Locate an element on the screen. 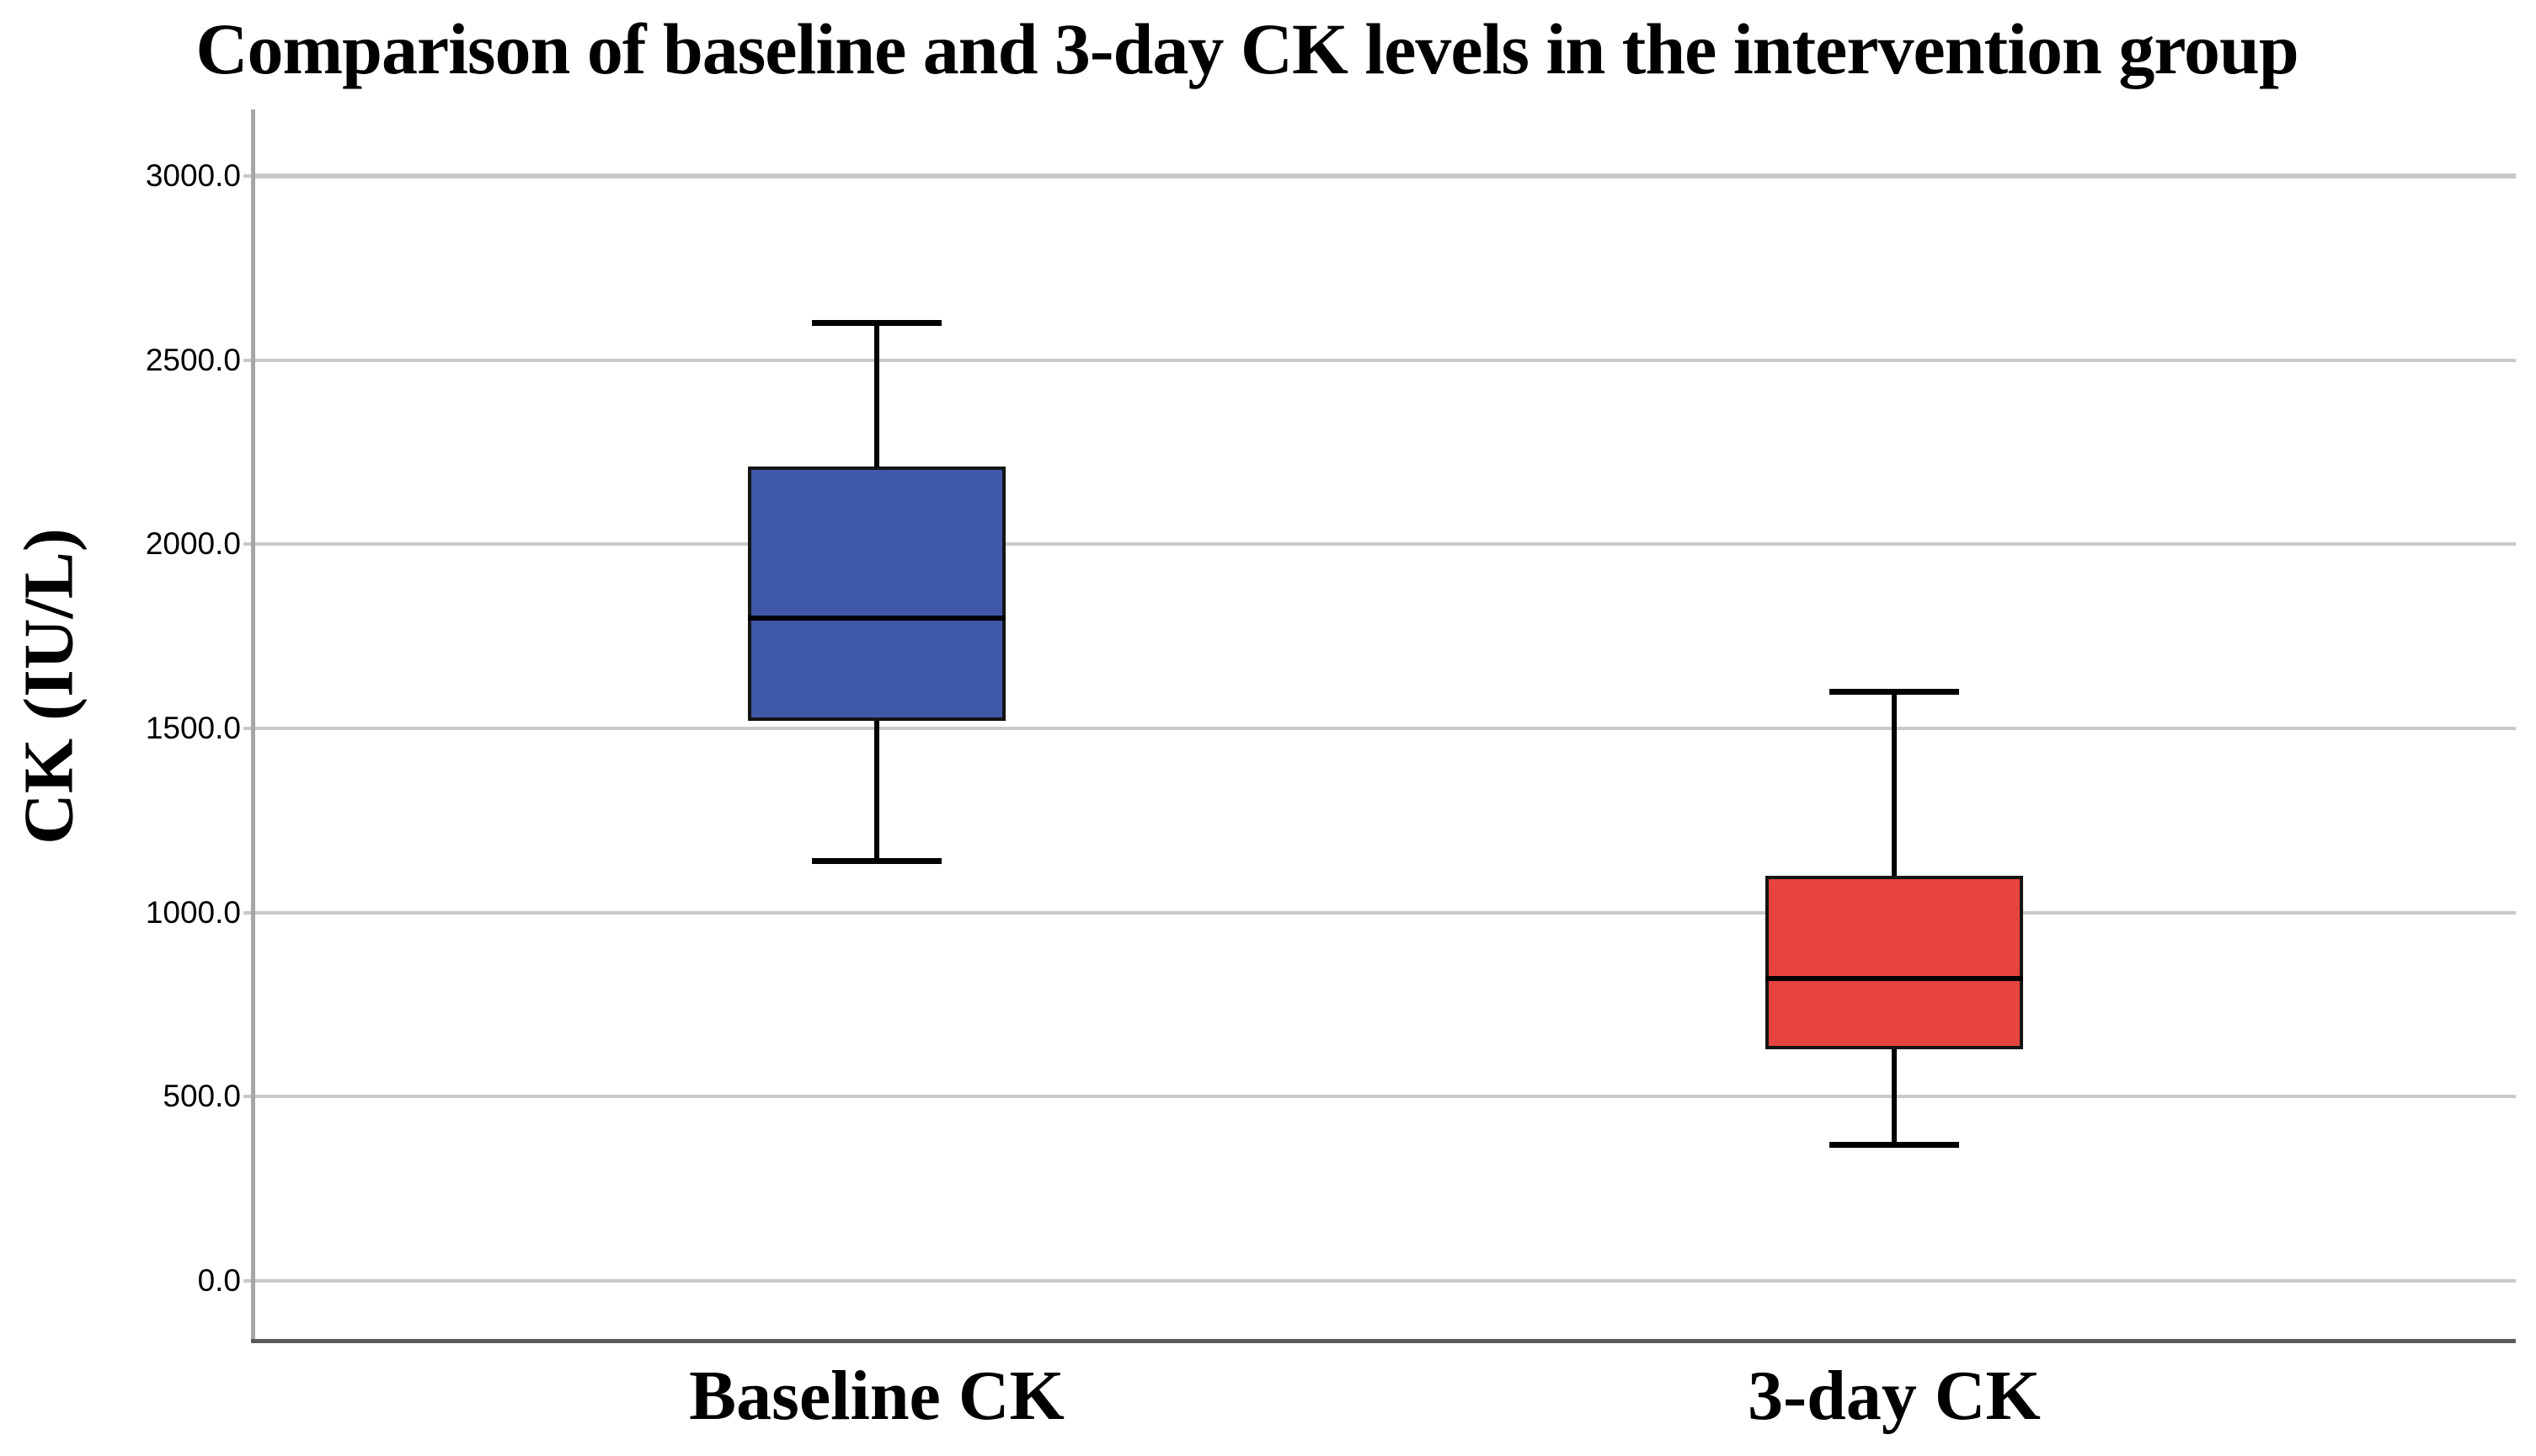 The height and width of the screenshot is (1456, 2536). whisker-cap-max-3-day-ck is located at coordinates (1894, 692).